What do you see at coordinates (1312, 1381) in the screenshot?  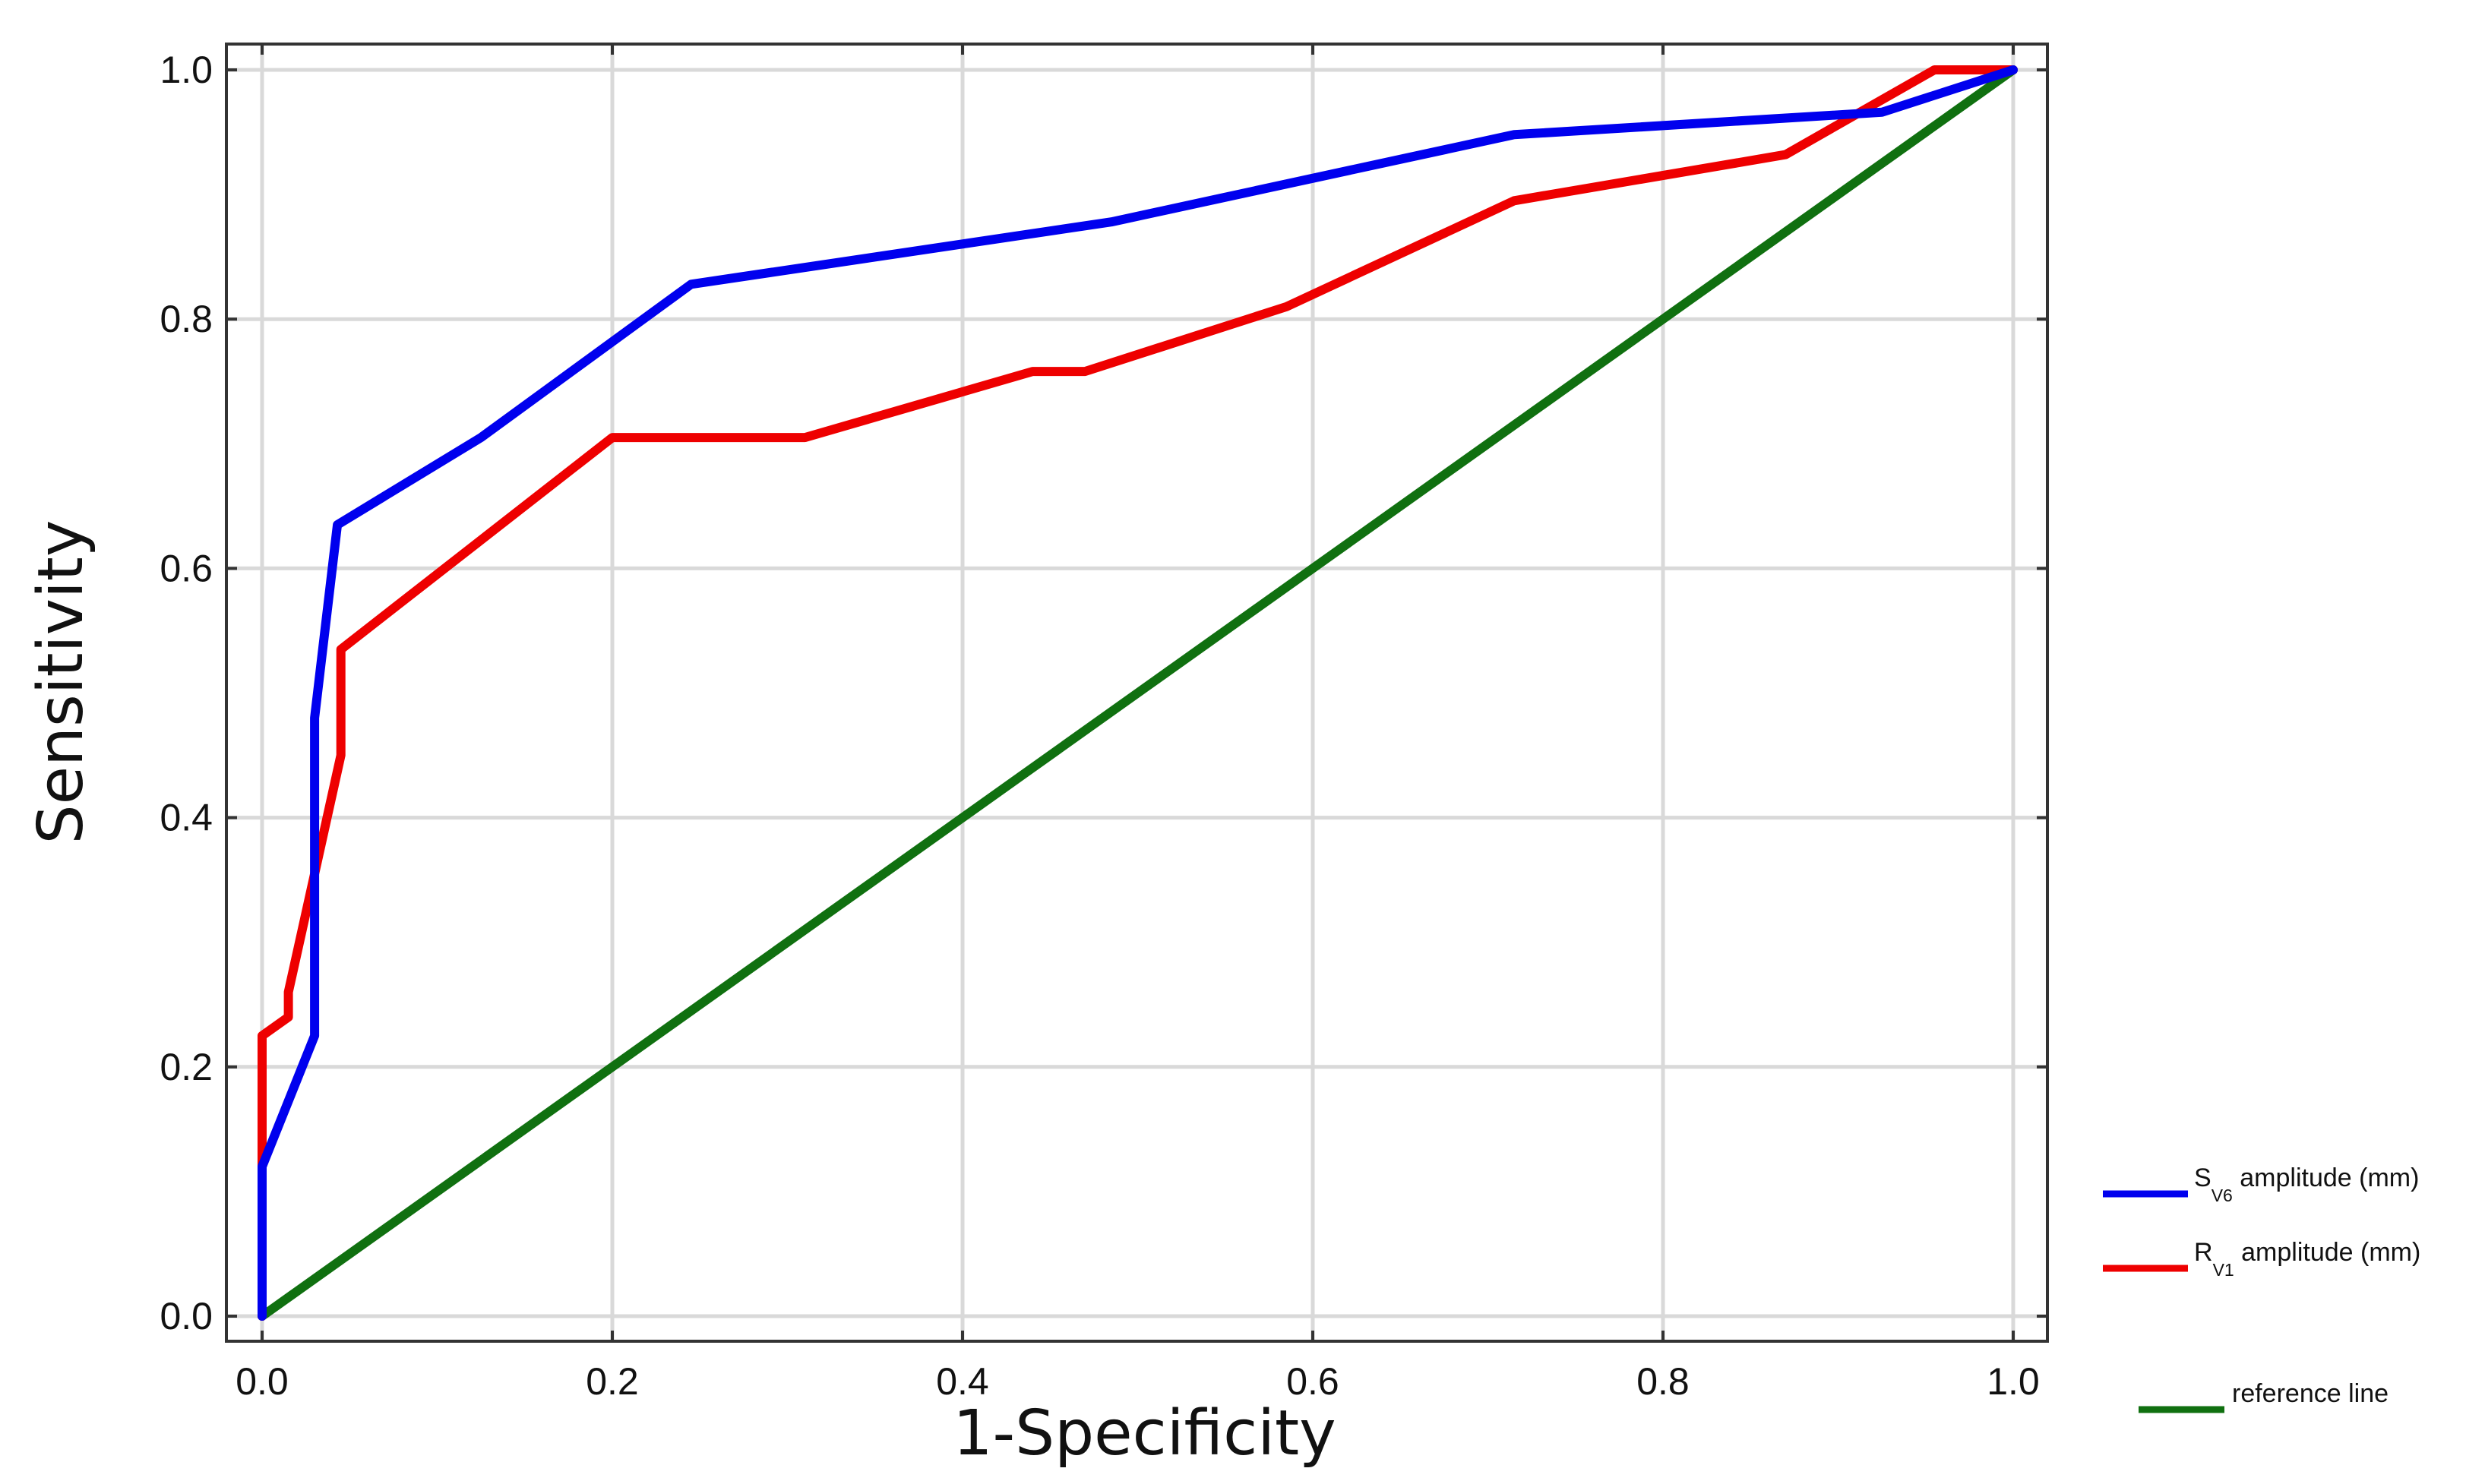 I see `x-tick-label: 0.6` at bounding box center [1312, 1381].